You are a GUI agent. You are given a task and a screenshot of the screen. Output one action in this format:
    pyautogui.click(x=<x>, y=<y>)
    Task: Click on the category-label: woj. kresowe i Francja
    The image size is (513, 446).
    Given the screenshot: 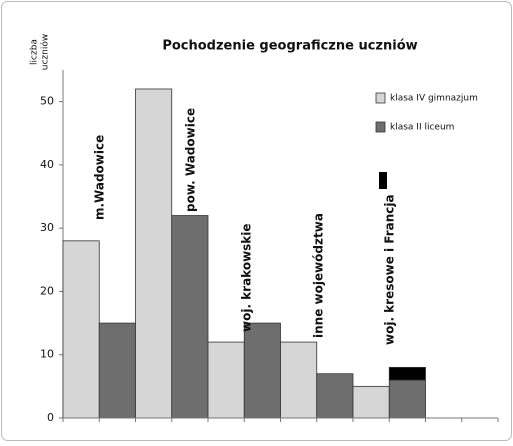 What is the action you would take?
    pyautogui.click(x=390, y=269)
    